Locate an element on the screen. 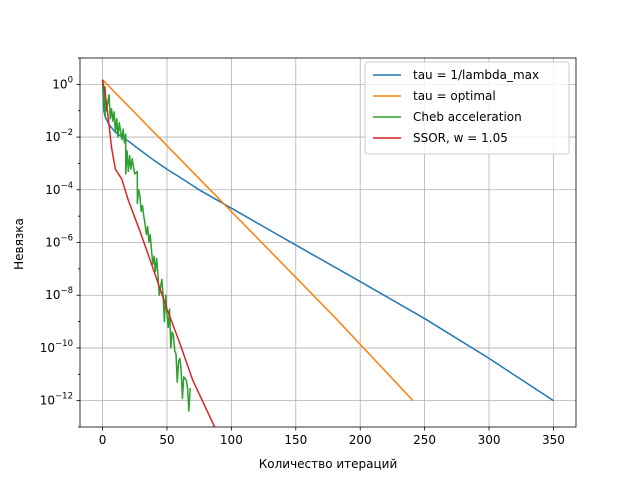 The height and width of the screenshot is (480, 640). legend-box is located at coordinates (467, 108).